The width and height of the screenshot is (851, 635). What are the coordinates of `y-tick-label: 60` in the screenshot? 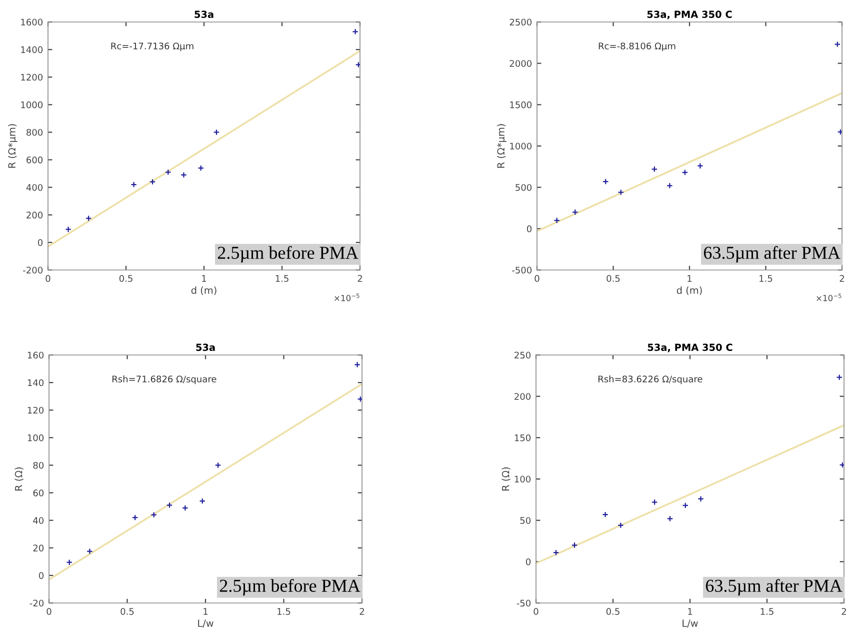 It's located at (38, 493).